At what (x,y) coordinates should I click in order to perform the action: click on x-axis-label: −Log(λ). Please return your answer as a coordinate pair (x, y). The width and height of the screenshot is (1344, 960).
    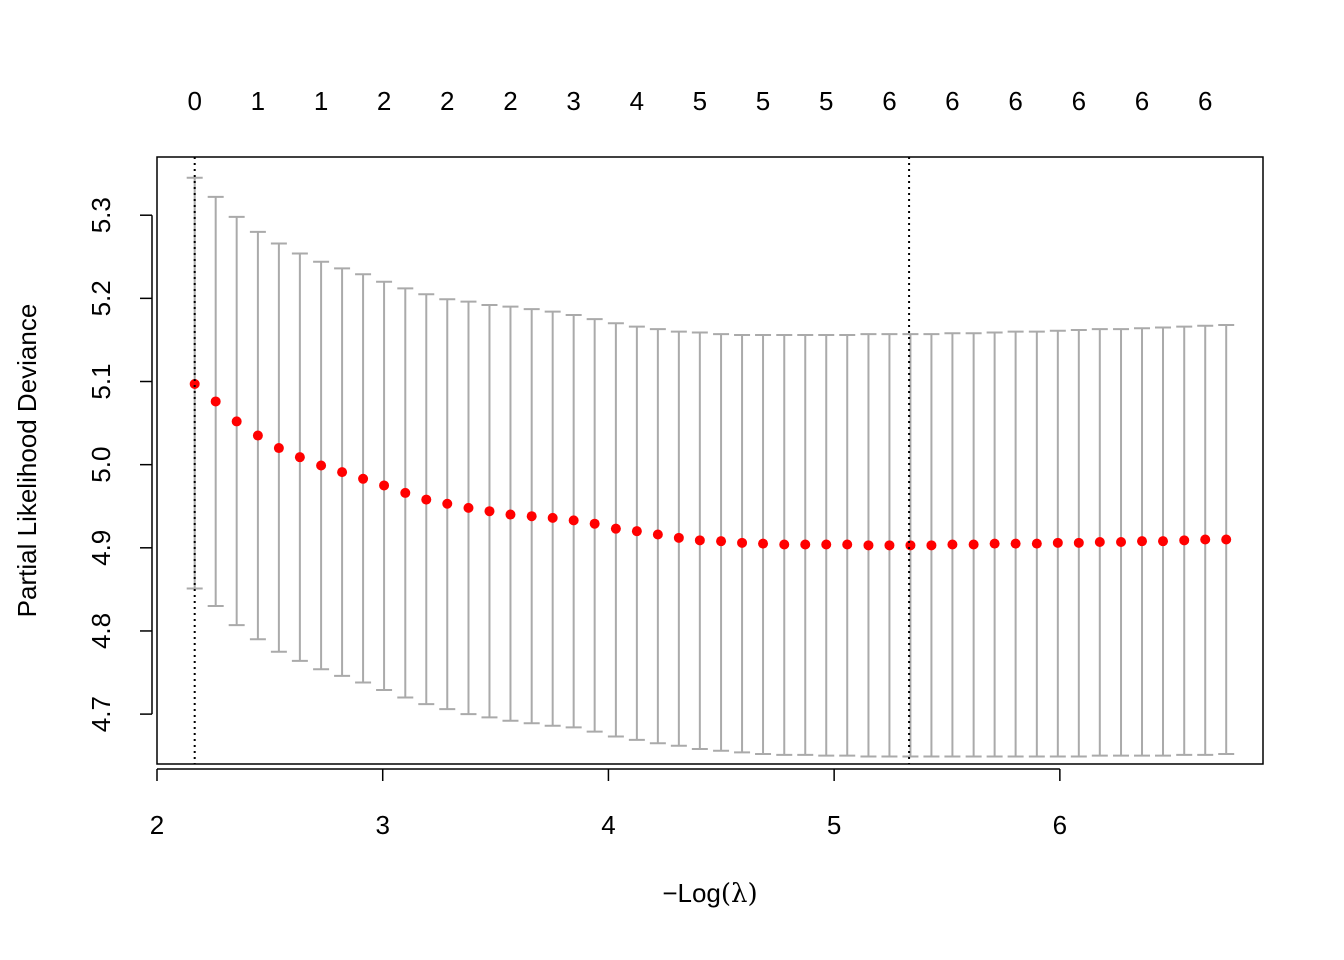
    Looking at the image, I should click on (709, 893).